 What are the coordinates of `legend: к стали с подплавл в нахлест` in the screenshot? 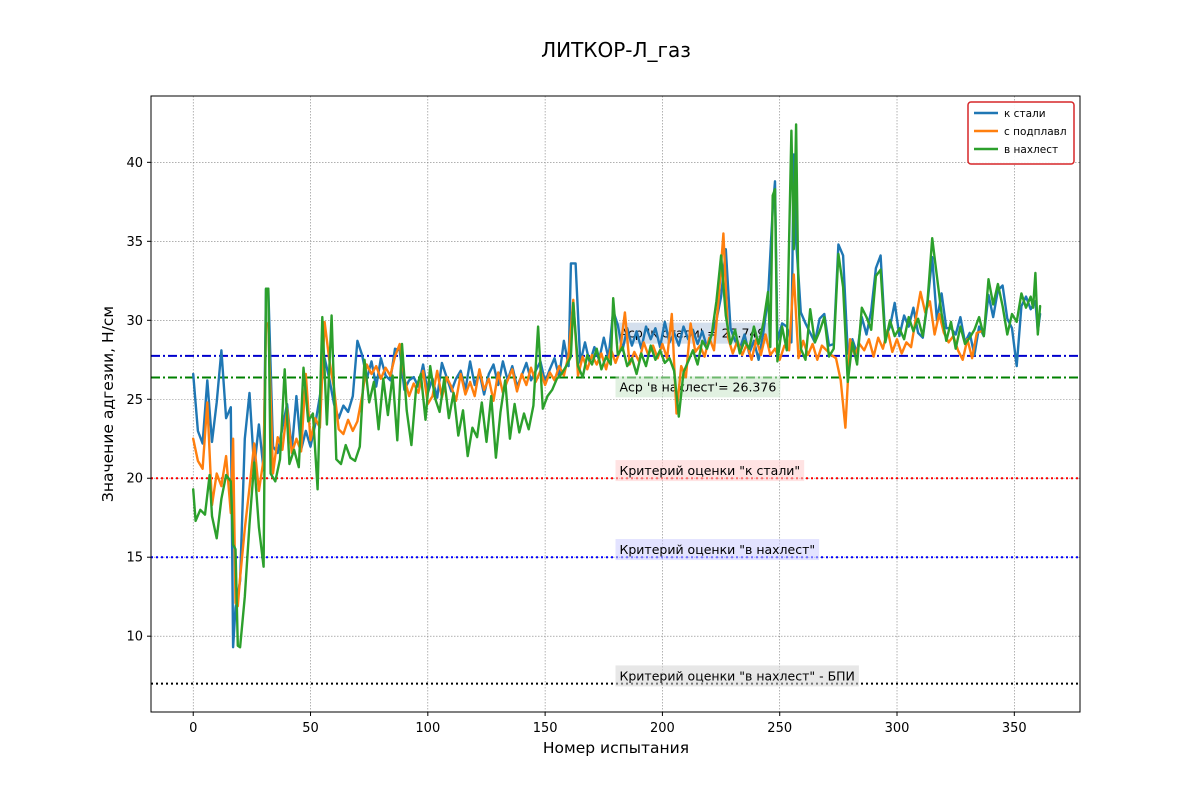 It's located at (1021, 133).